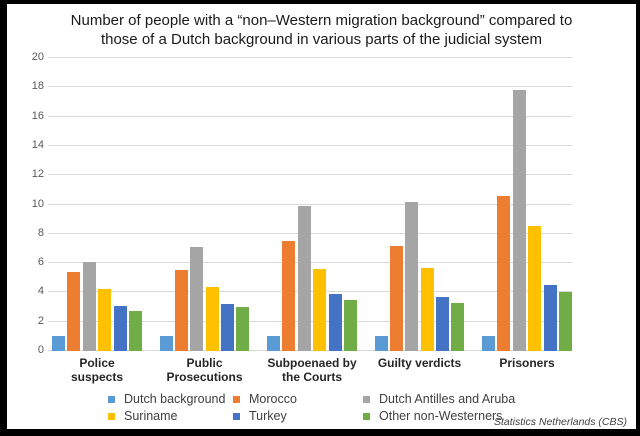 The image size is (640, 436). What do you see at coordinates (273, 343) in the screenshot?
I see `bar-dutch-background-subpoenaed-by-the-courts` at bounding box center [273, 343].